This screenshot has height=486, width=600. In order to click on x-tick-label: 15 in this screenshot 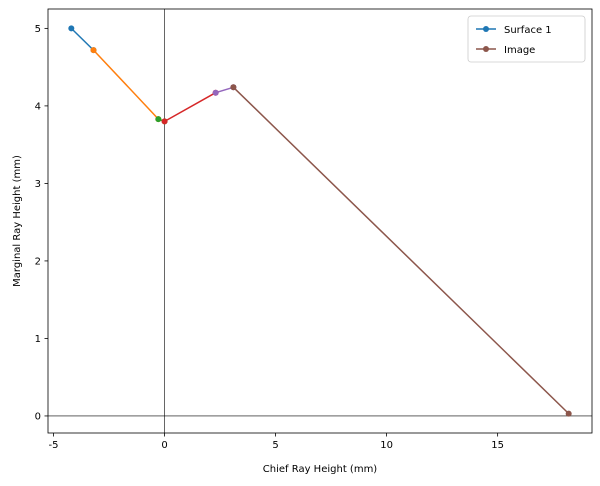, I will do `click(497, 445)`.